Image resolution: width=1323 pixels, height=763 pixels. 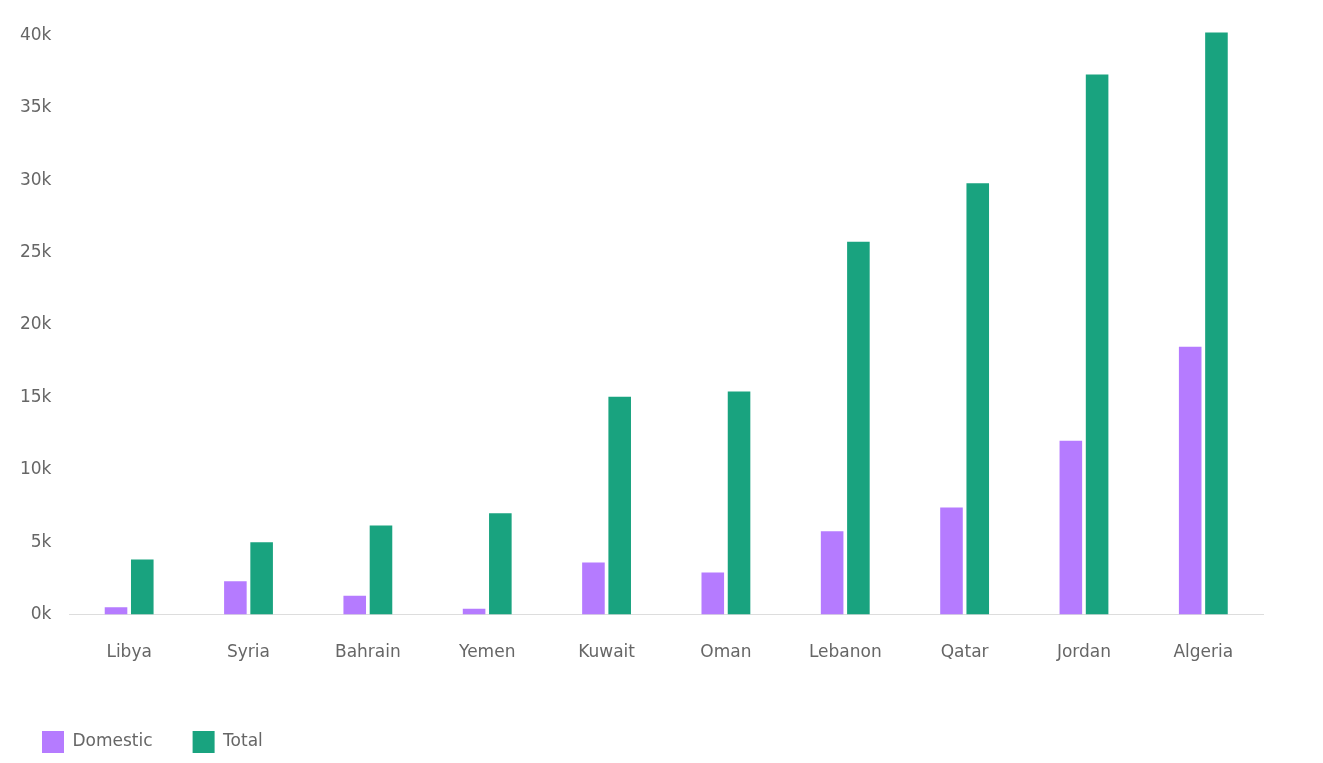 I want to click on x-tick-label: Kuwait, so click(x=607, y=651).